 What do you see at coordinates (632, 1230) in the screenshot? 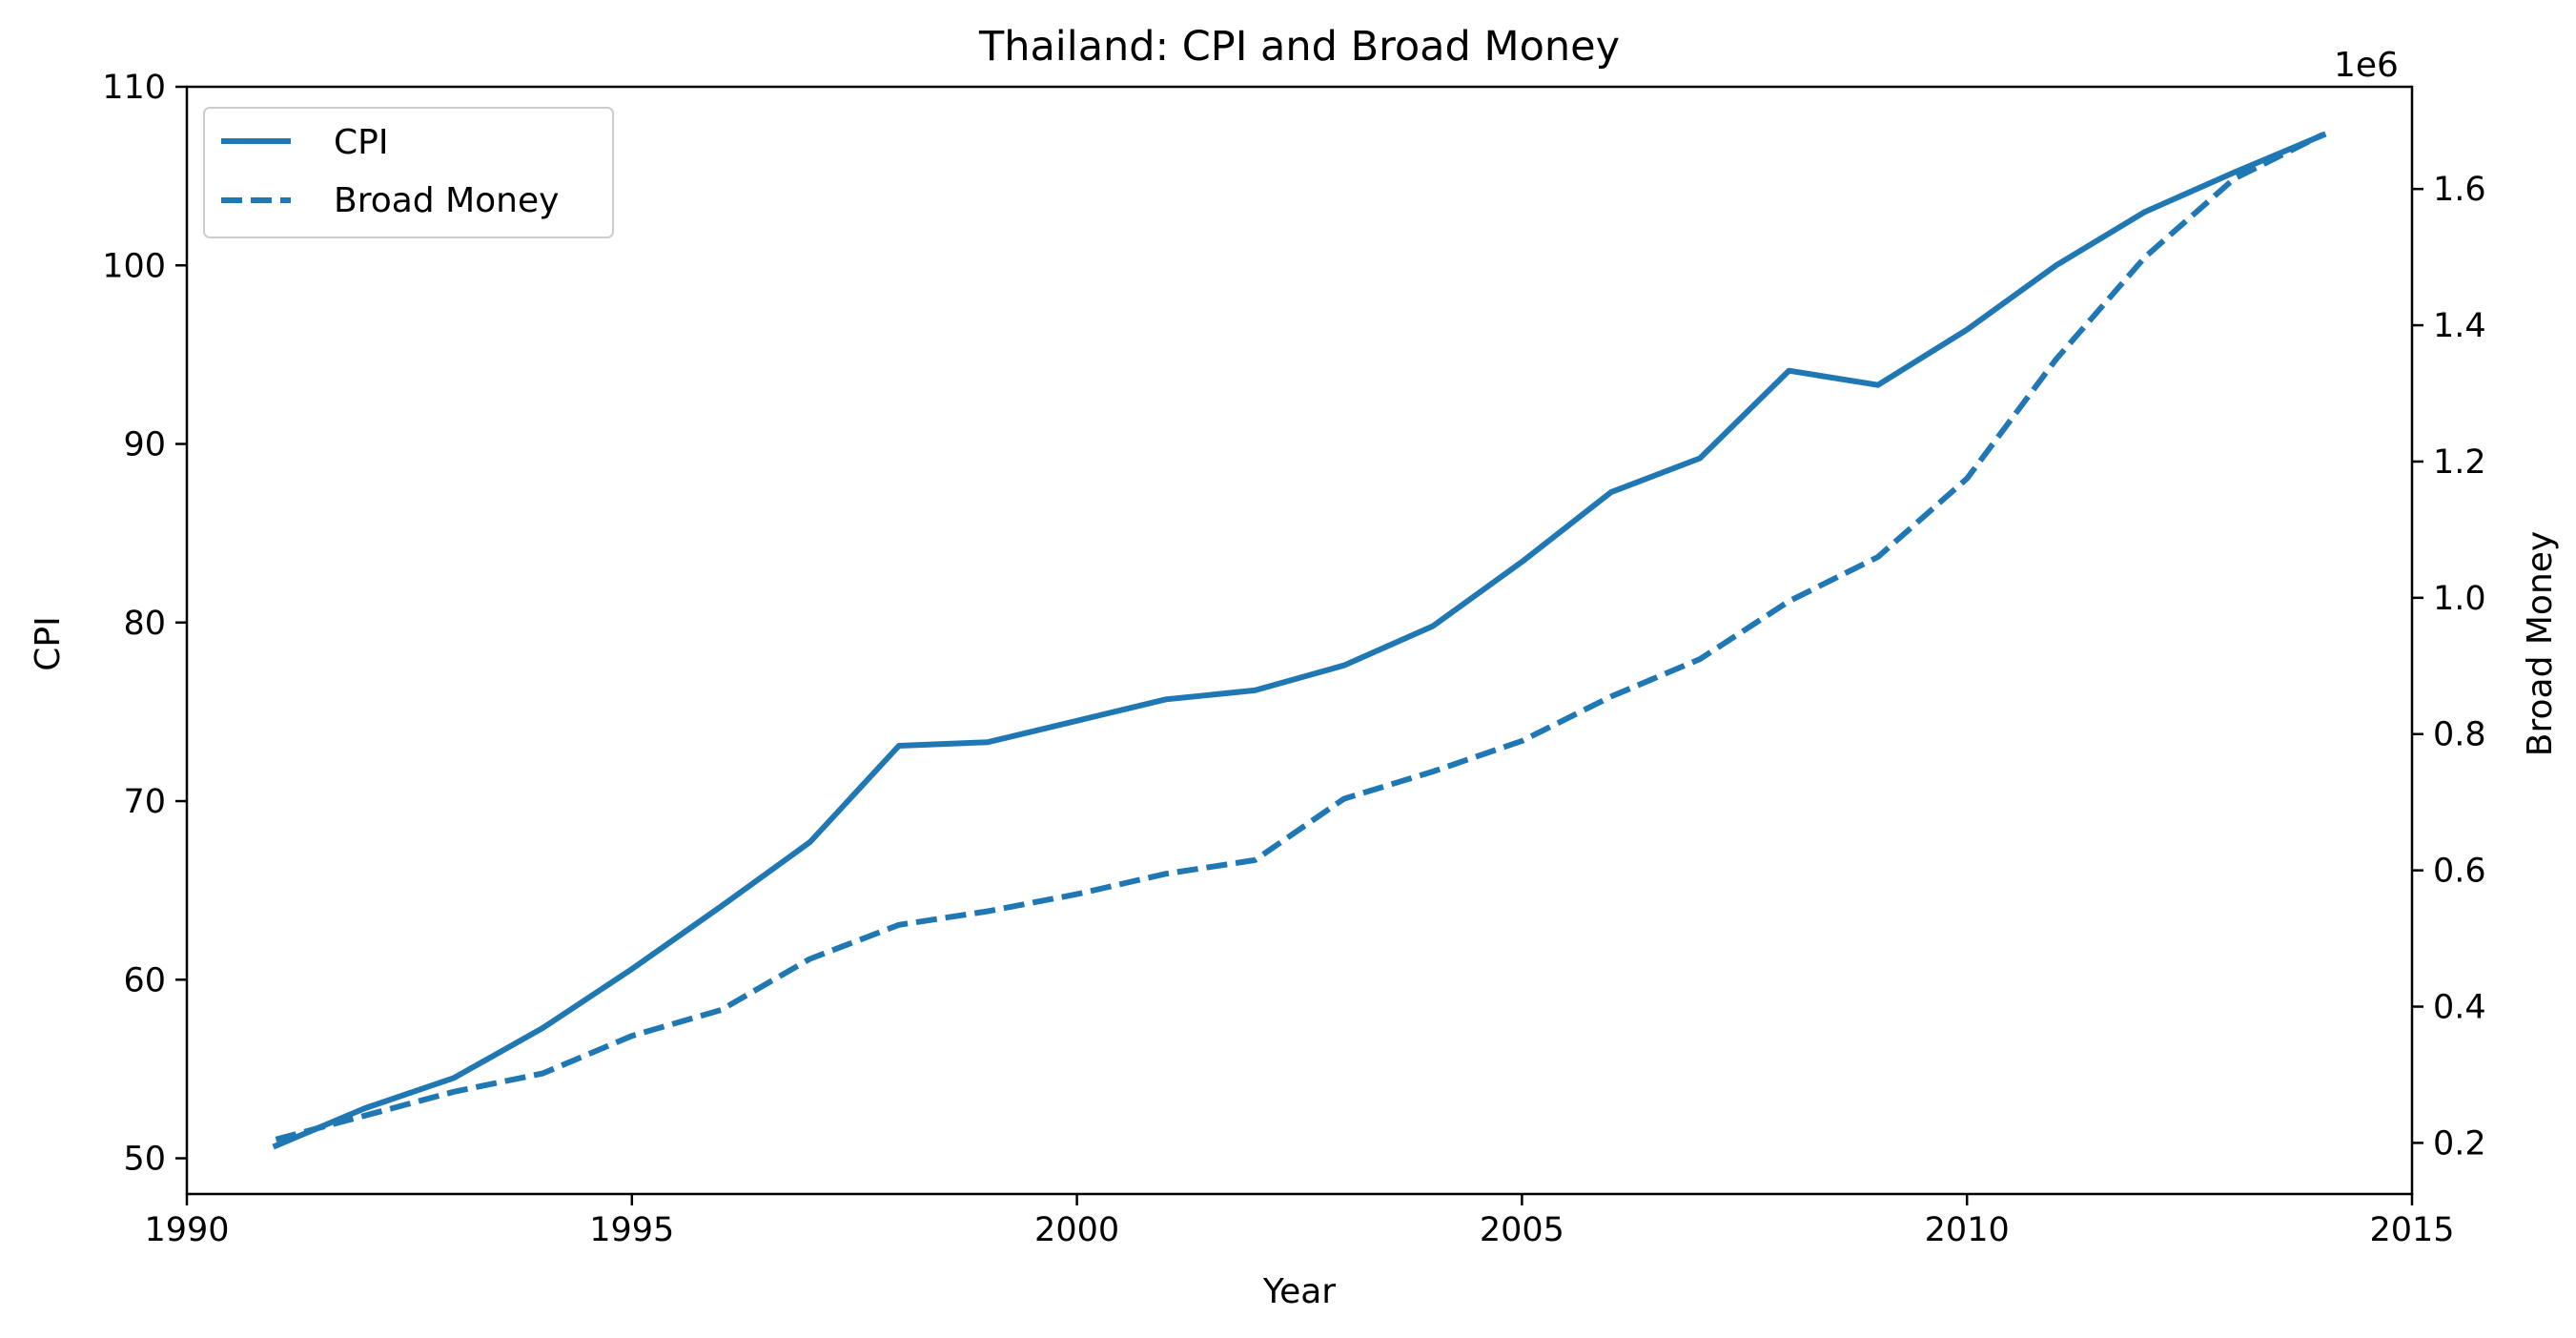
I see `x-tick-label: 1995` at bounding box center [632, 1230].